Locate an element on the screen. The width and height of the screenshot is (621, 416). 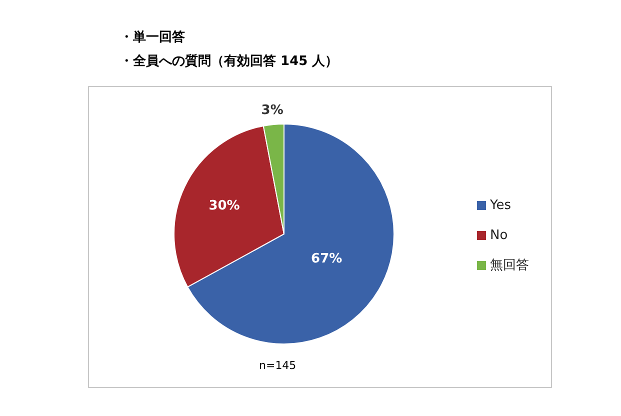
chart-subtitle: ・全員への質問（有効回答 145 人） is located at coordinates (229, 61).